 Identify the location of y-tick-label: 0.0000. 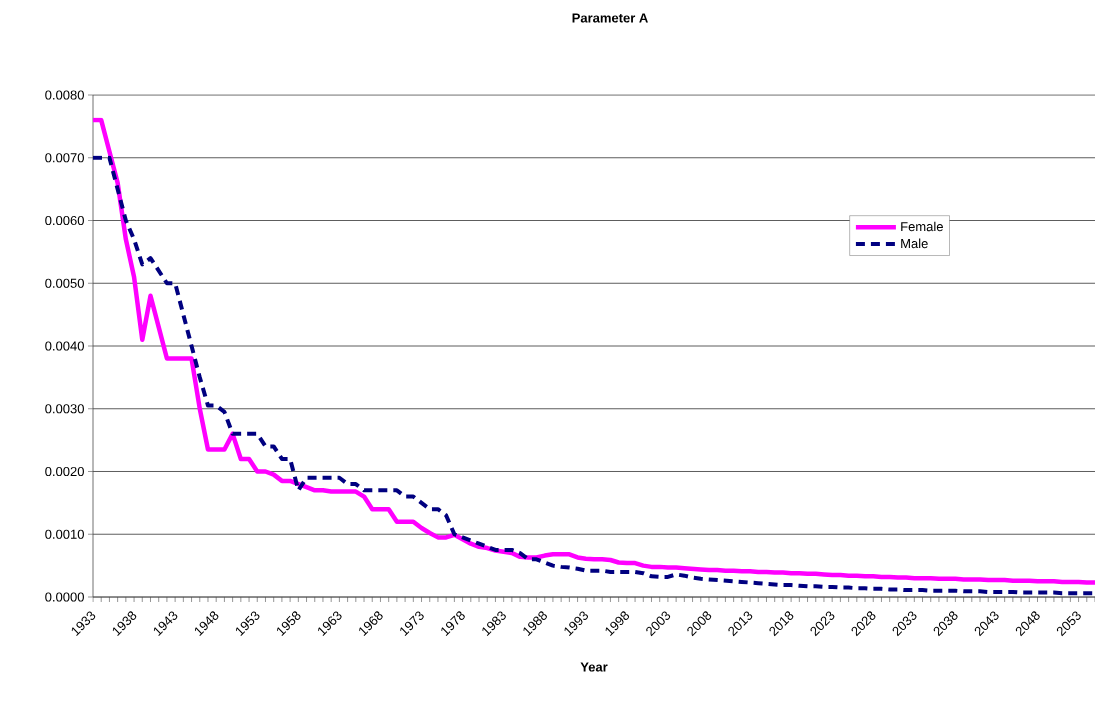
(64, 597).